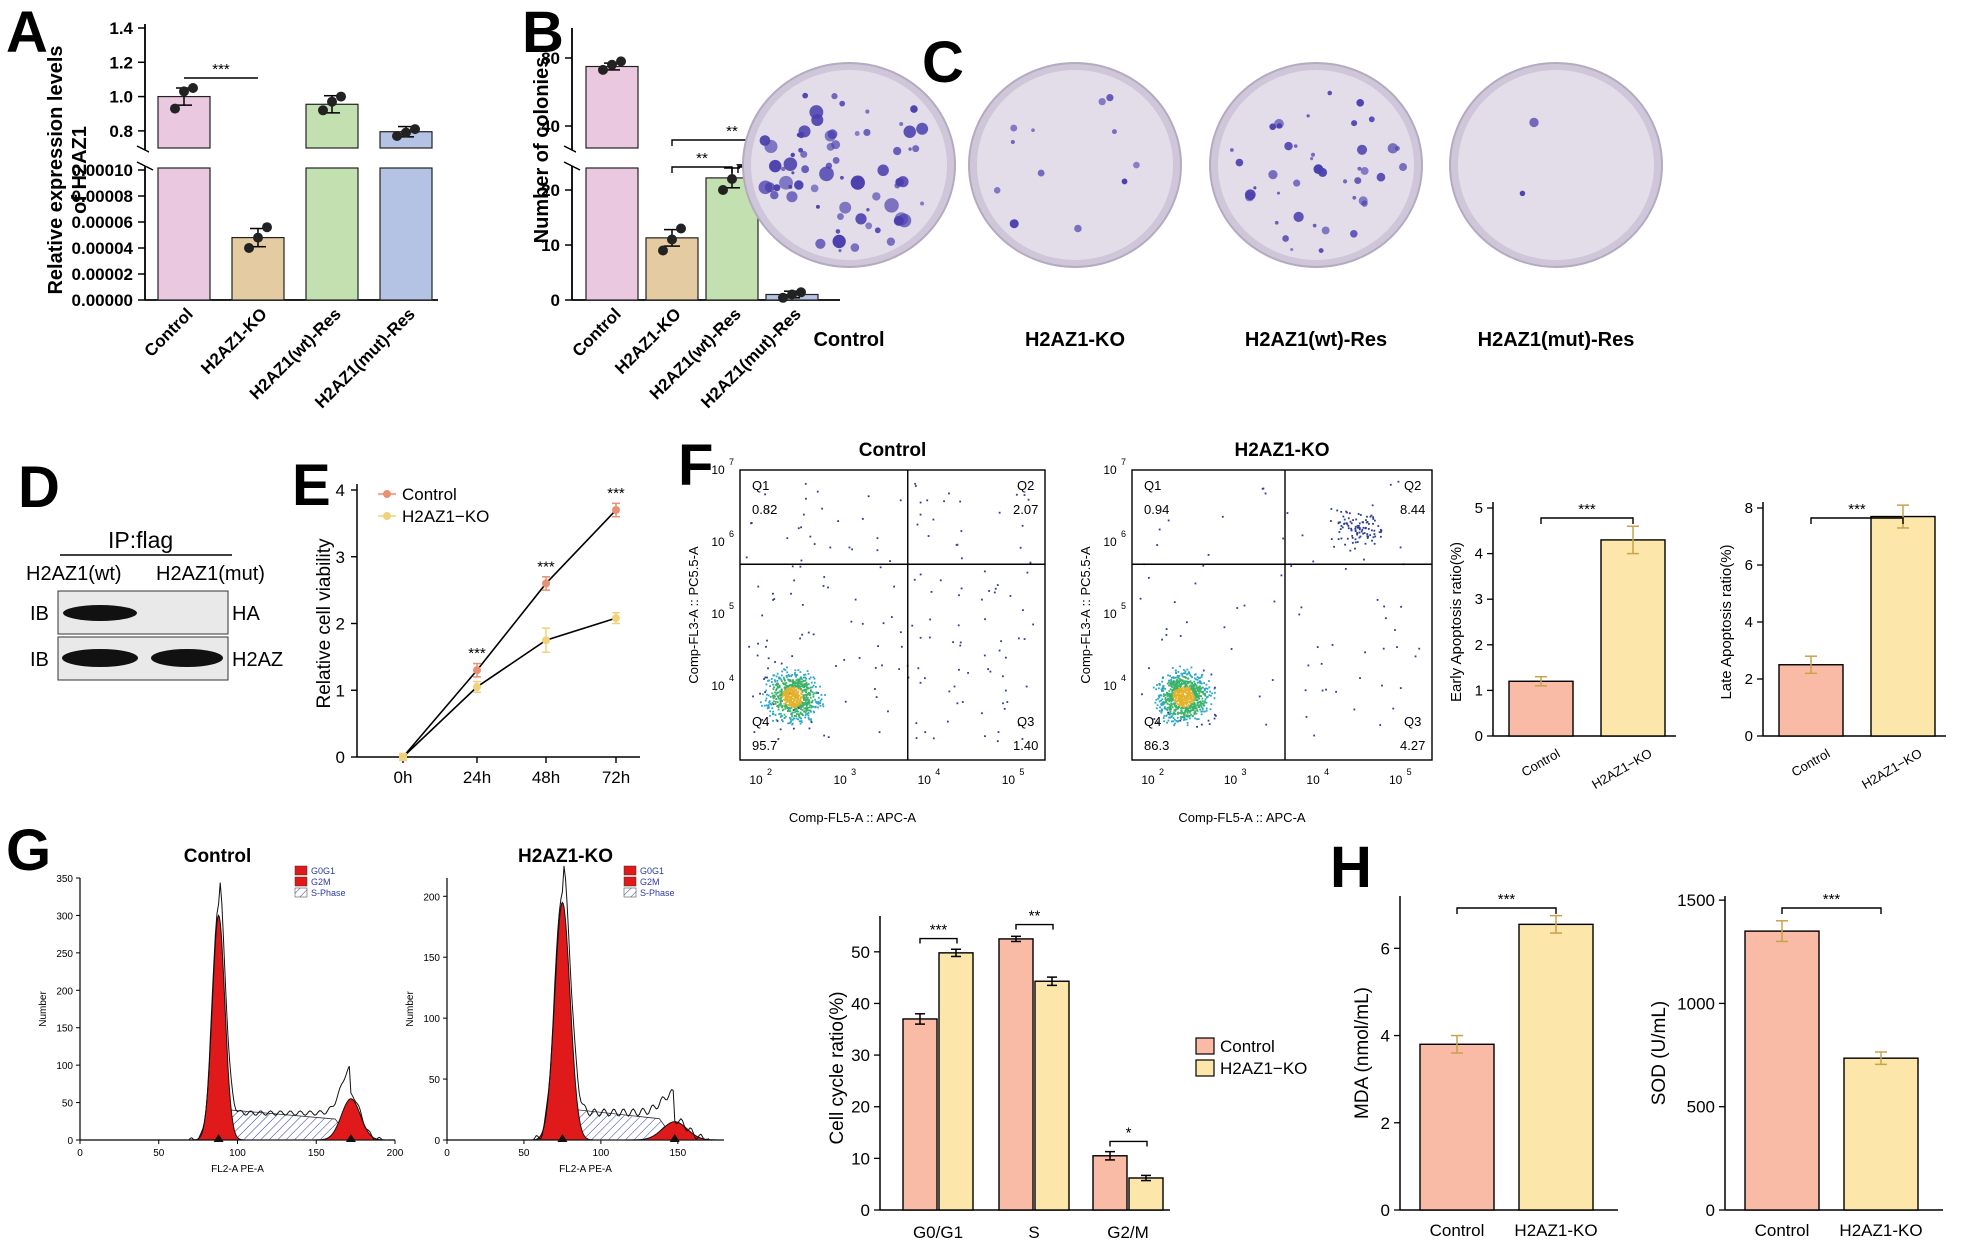 The image size is (1971, 1246). Describe the element at coordinates (237, 1153) in the screenshot. I see `panel-g-hist-xtick-label: 100` at that location.